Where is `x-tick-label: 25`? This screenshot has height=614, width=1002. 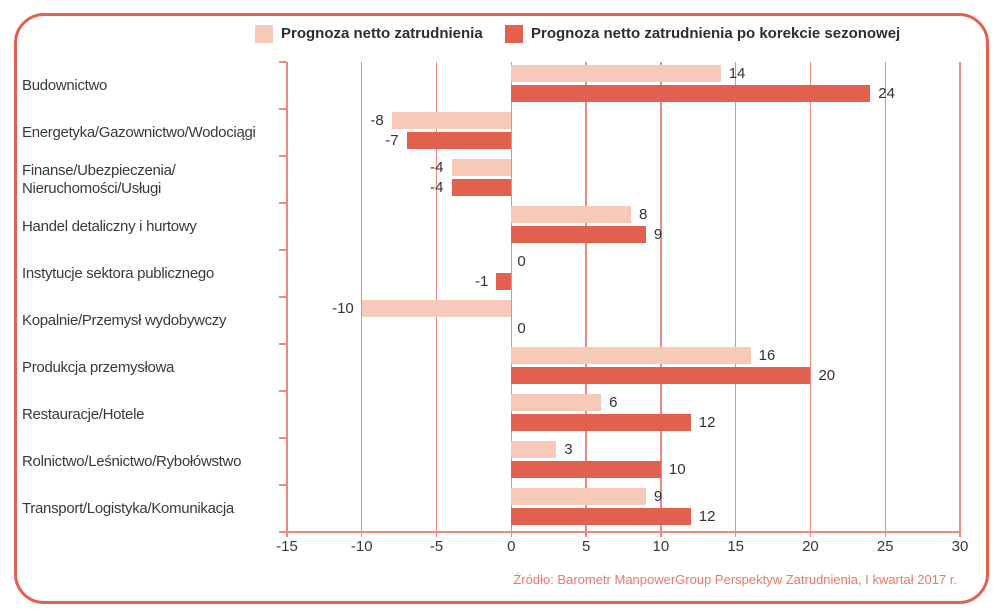 x-tick-label: 25 is located at coordinates (885, 546).